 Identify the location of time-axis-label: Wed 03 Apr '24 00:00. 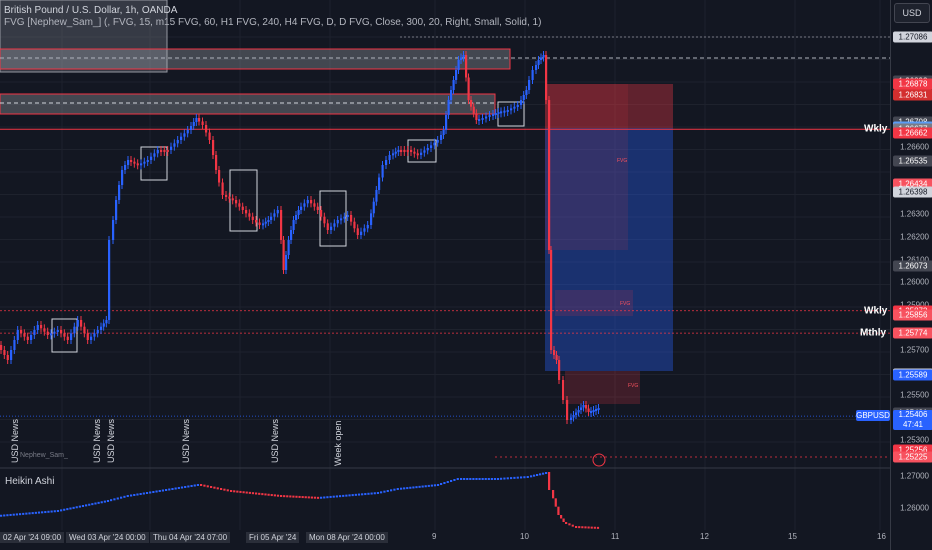
(107, 537).